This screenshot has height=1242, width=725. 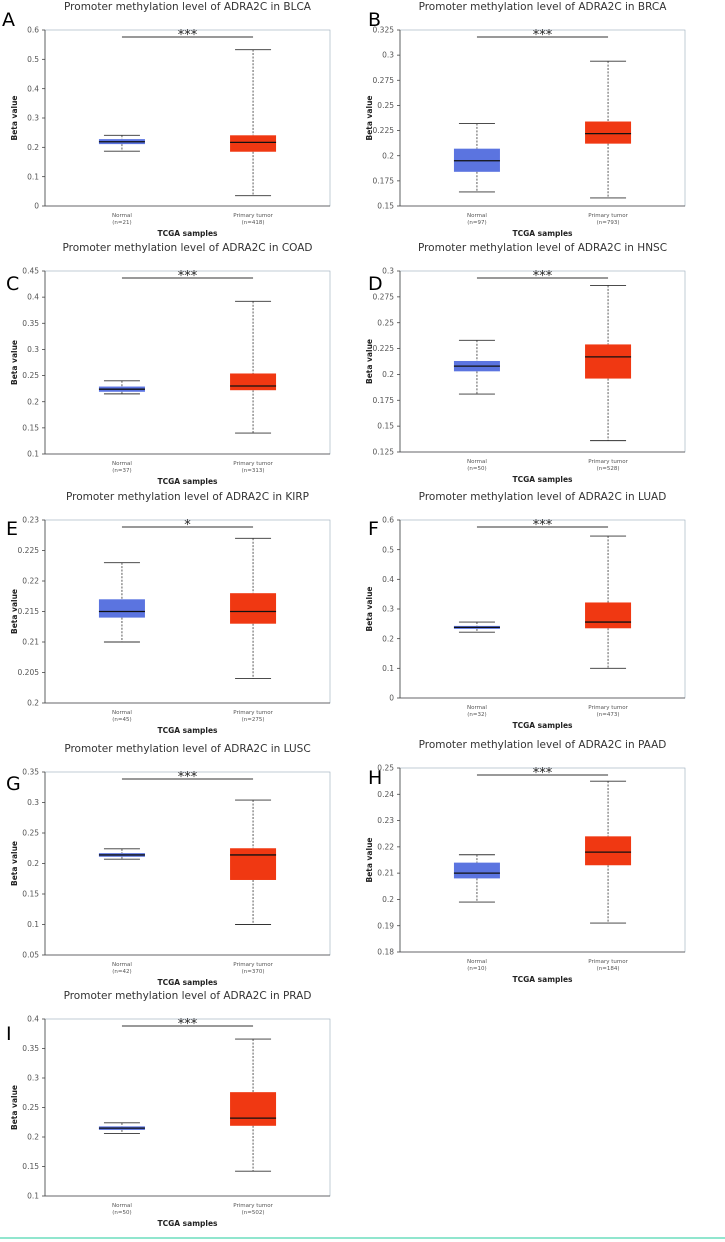 I want to click on y-tick-label: 0.325, so click(x=384, y=30).